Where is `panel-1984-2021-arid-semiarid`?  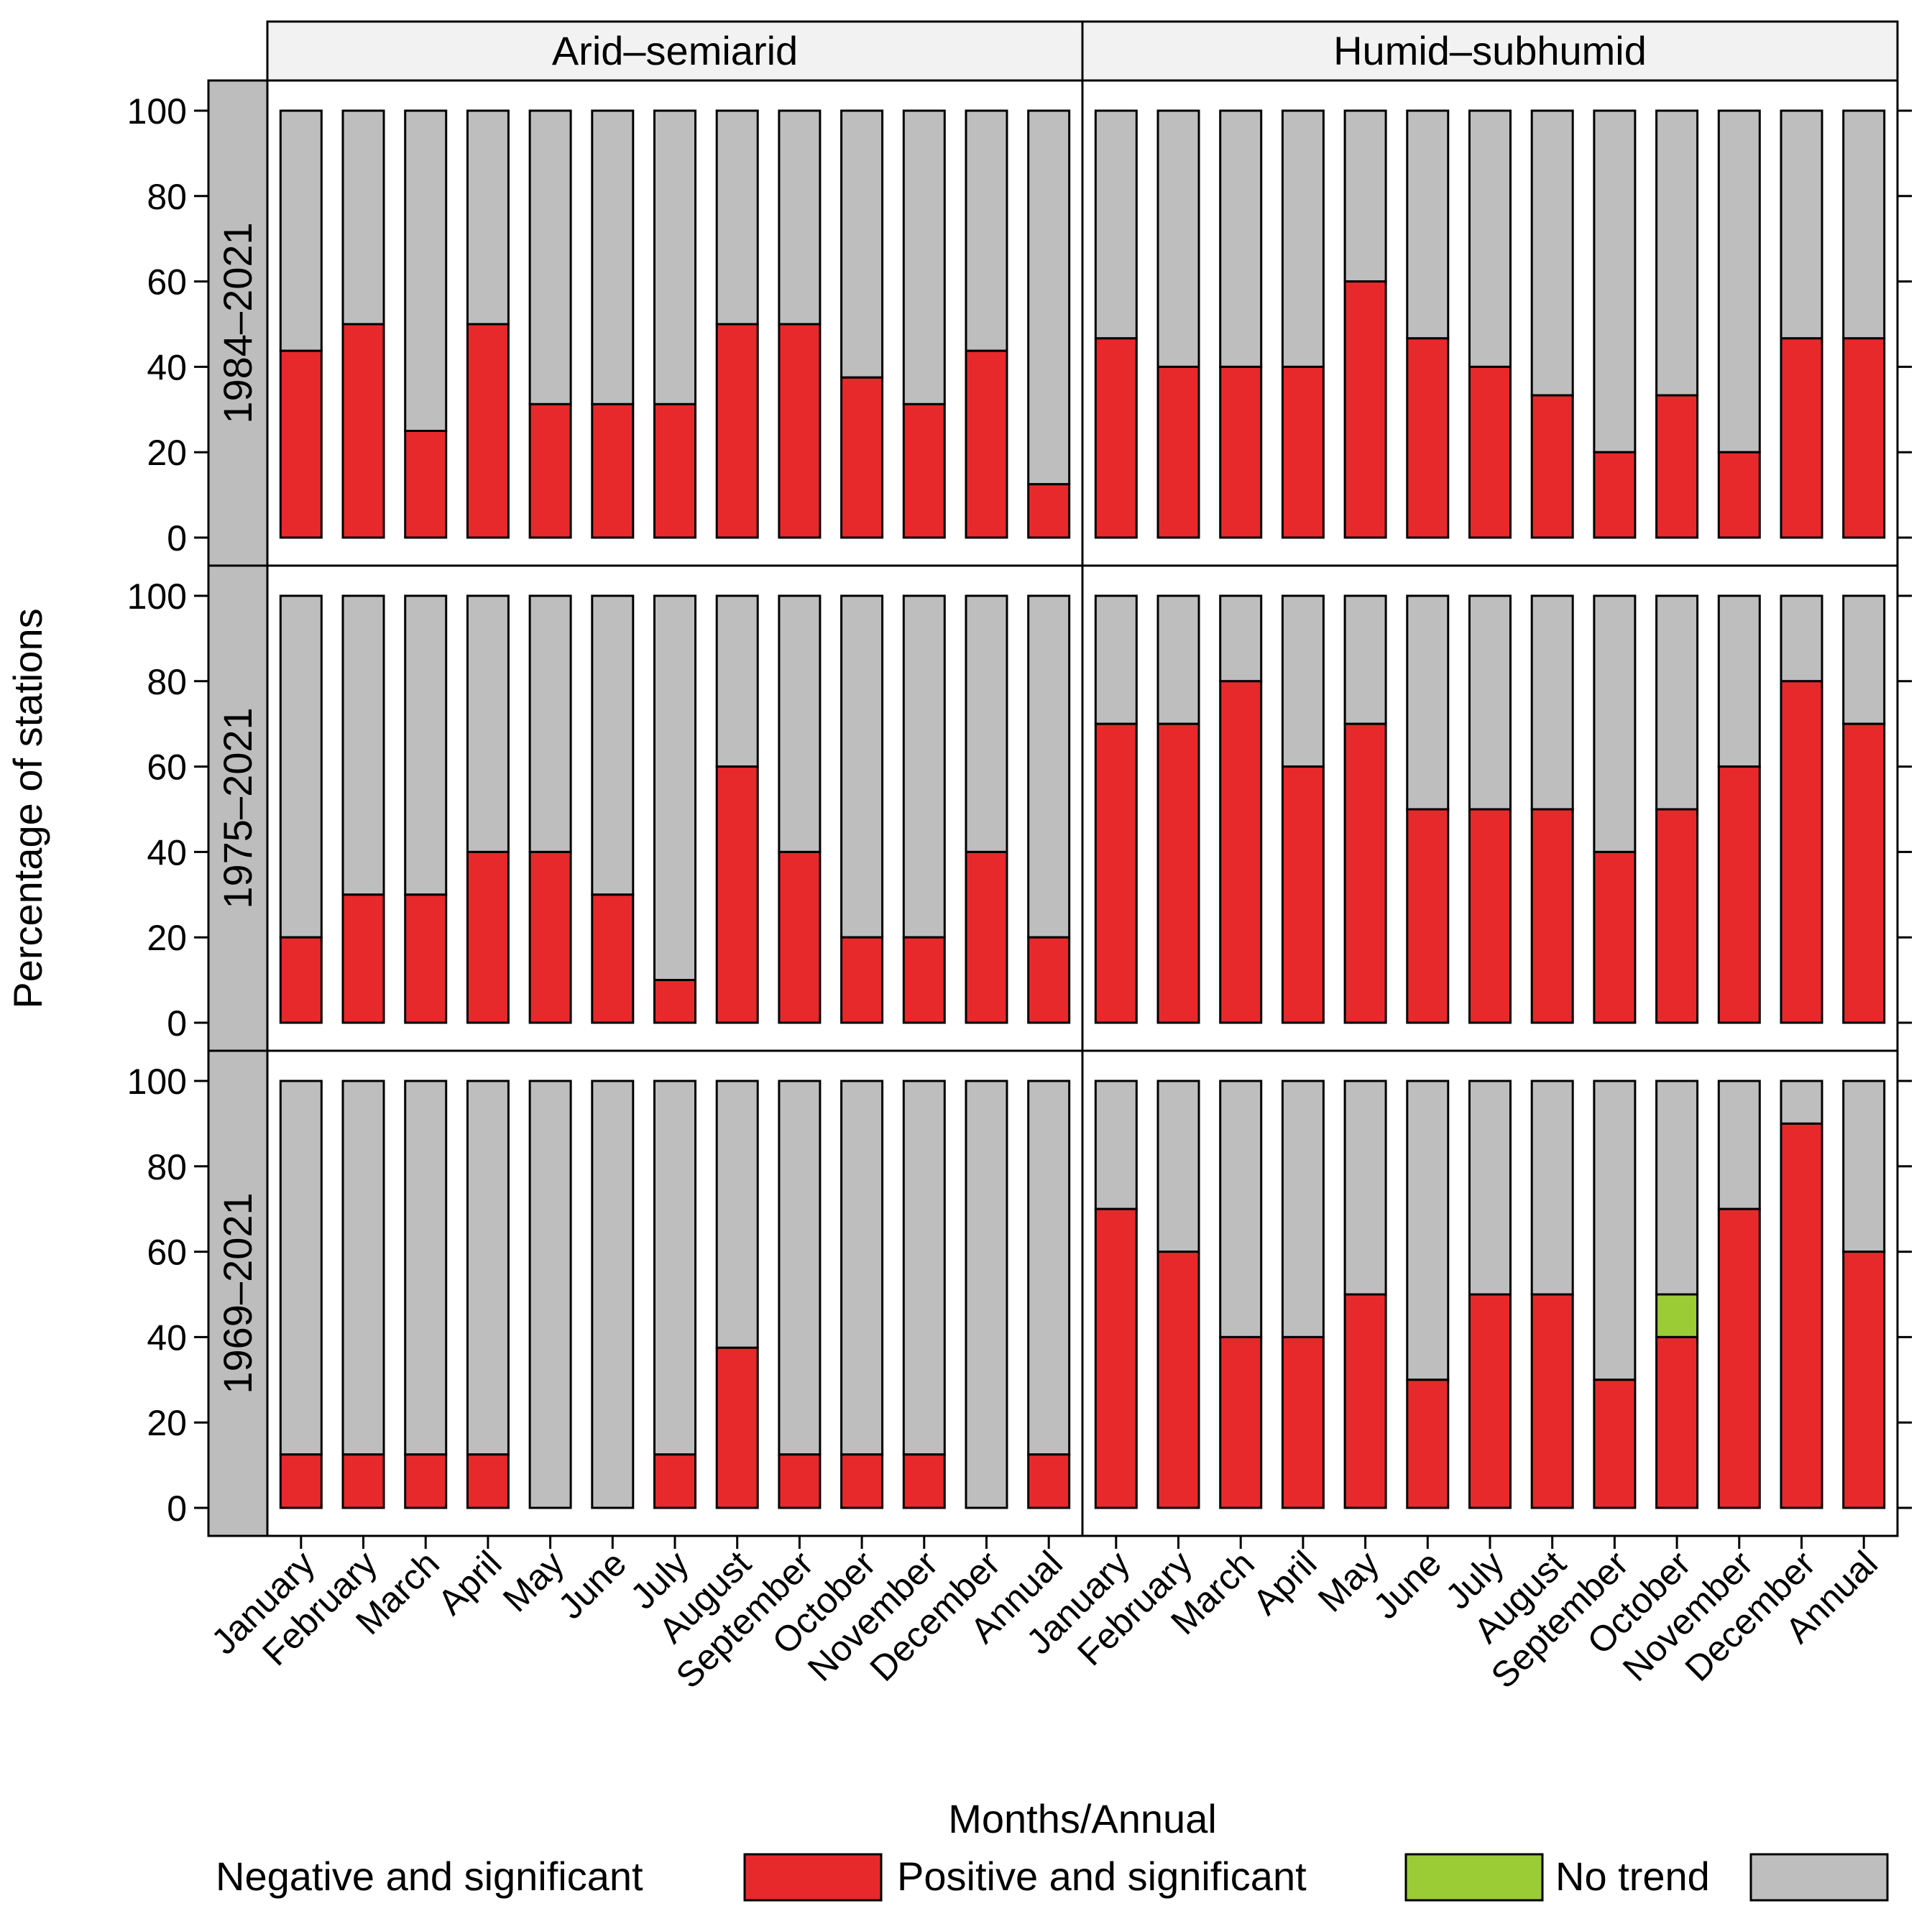 panel-1984-2021-arid-semiarid is located at coordinates (675, 324).